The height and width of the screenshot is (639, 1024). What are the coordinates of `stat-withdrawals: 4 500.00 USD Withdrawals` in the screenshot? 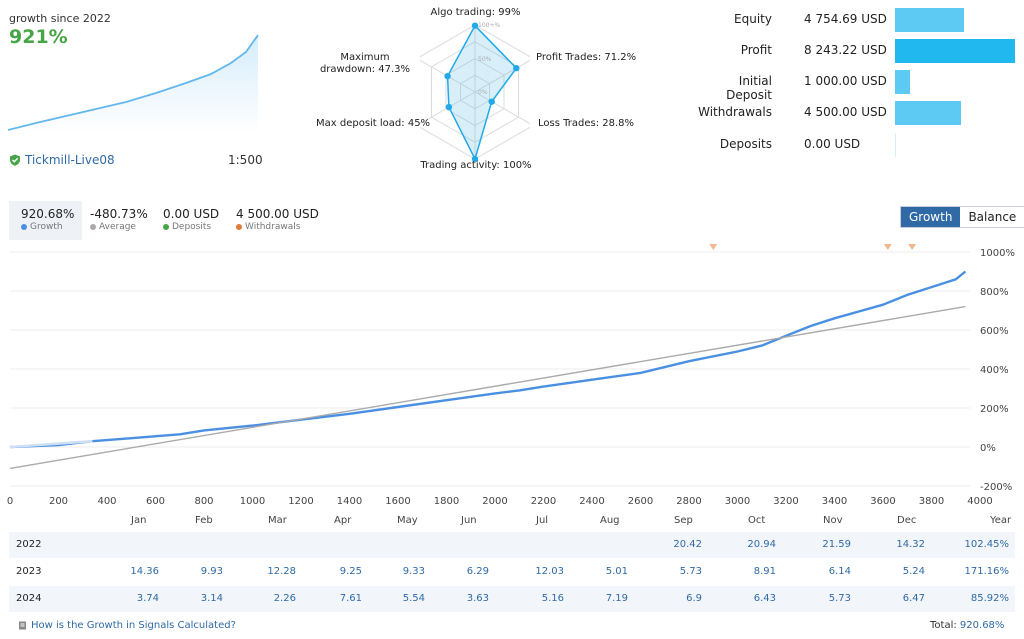 It's located at (277, 219).